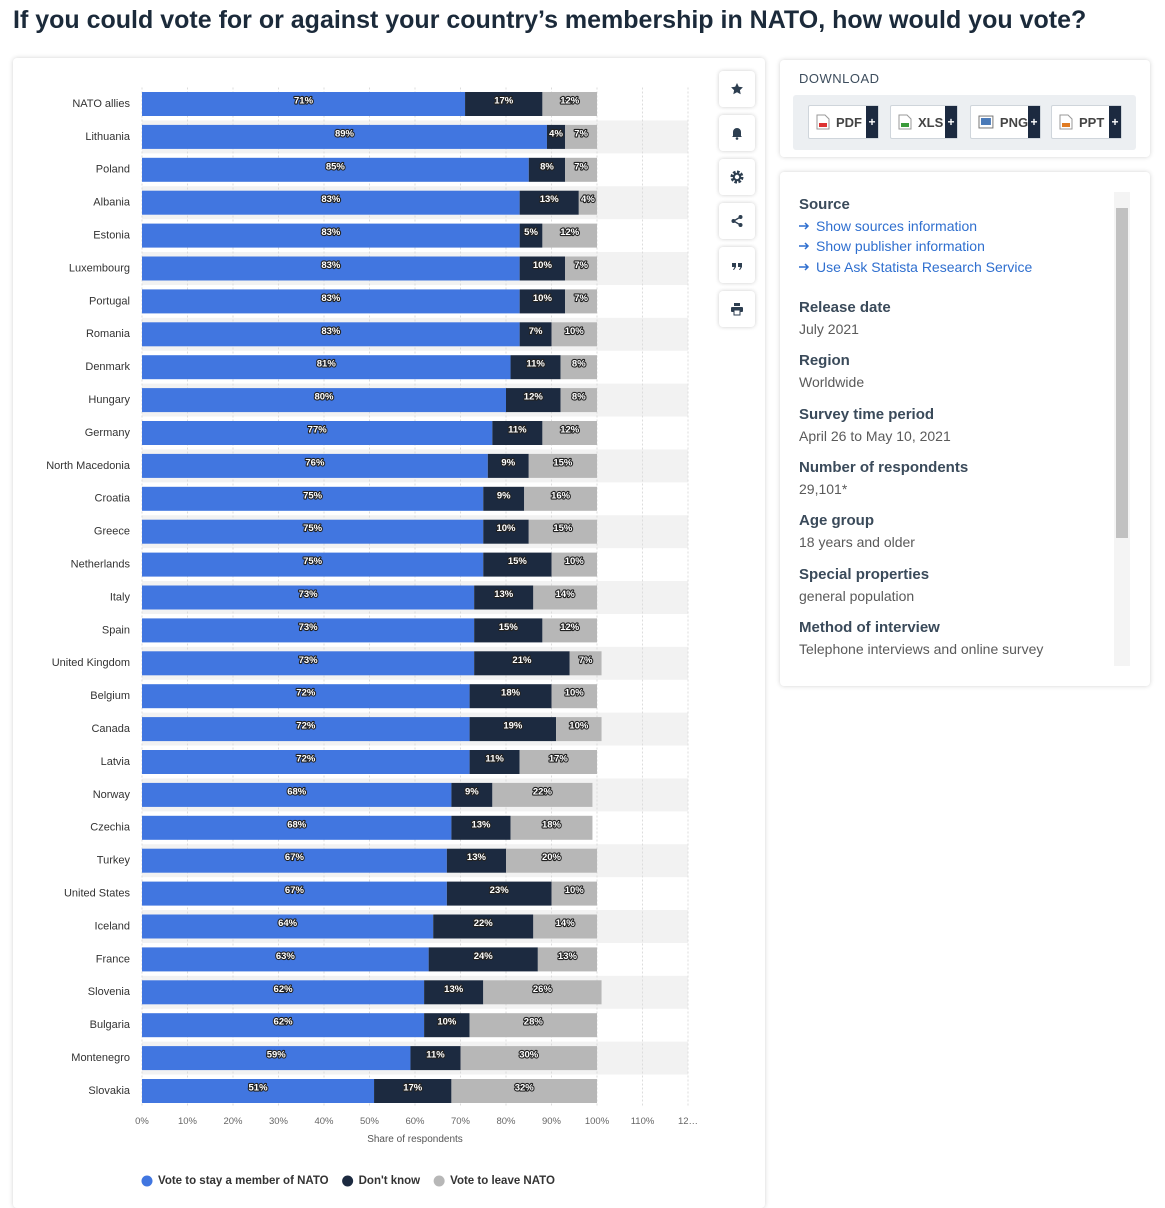 Image resolution: width=1165 pixels, height=1208 pixels. Describe the element at coordinates (120, 597) in the screenshot. I see `y-tick-label: Italy` at that location.